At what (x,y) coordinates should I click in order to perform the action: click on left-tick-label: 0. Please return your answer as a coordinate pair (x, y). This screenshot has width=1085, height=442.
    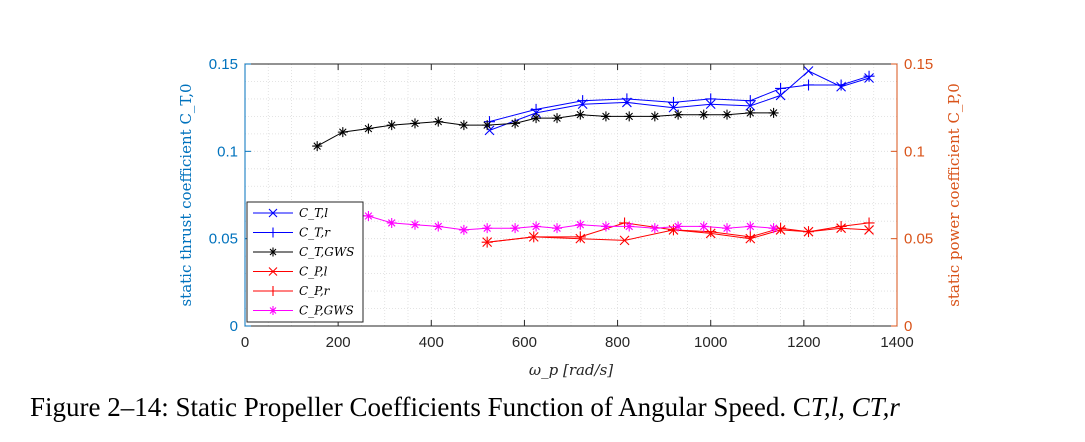
    Looking at the image, I should click on (234, 326).